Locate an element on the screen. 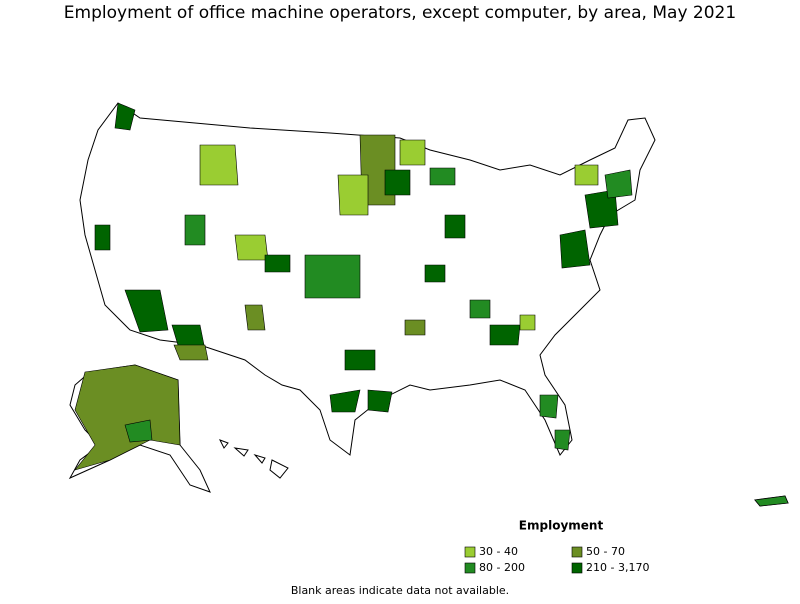 The width and height of the screenshot is (800, 604). footnote: Blank areas indicate data not available. is located at coordinates (400, 590).